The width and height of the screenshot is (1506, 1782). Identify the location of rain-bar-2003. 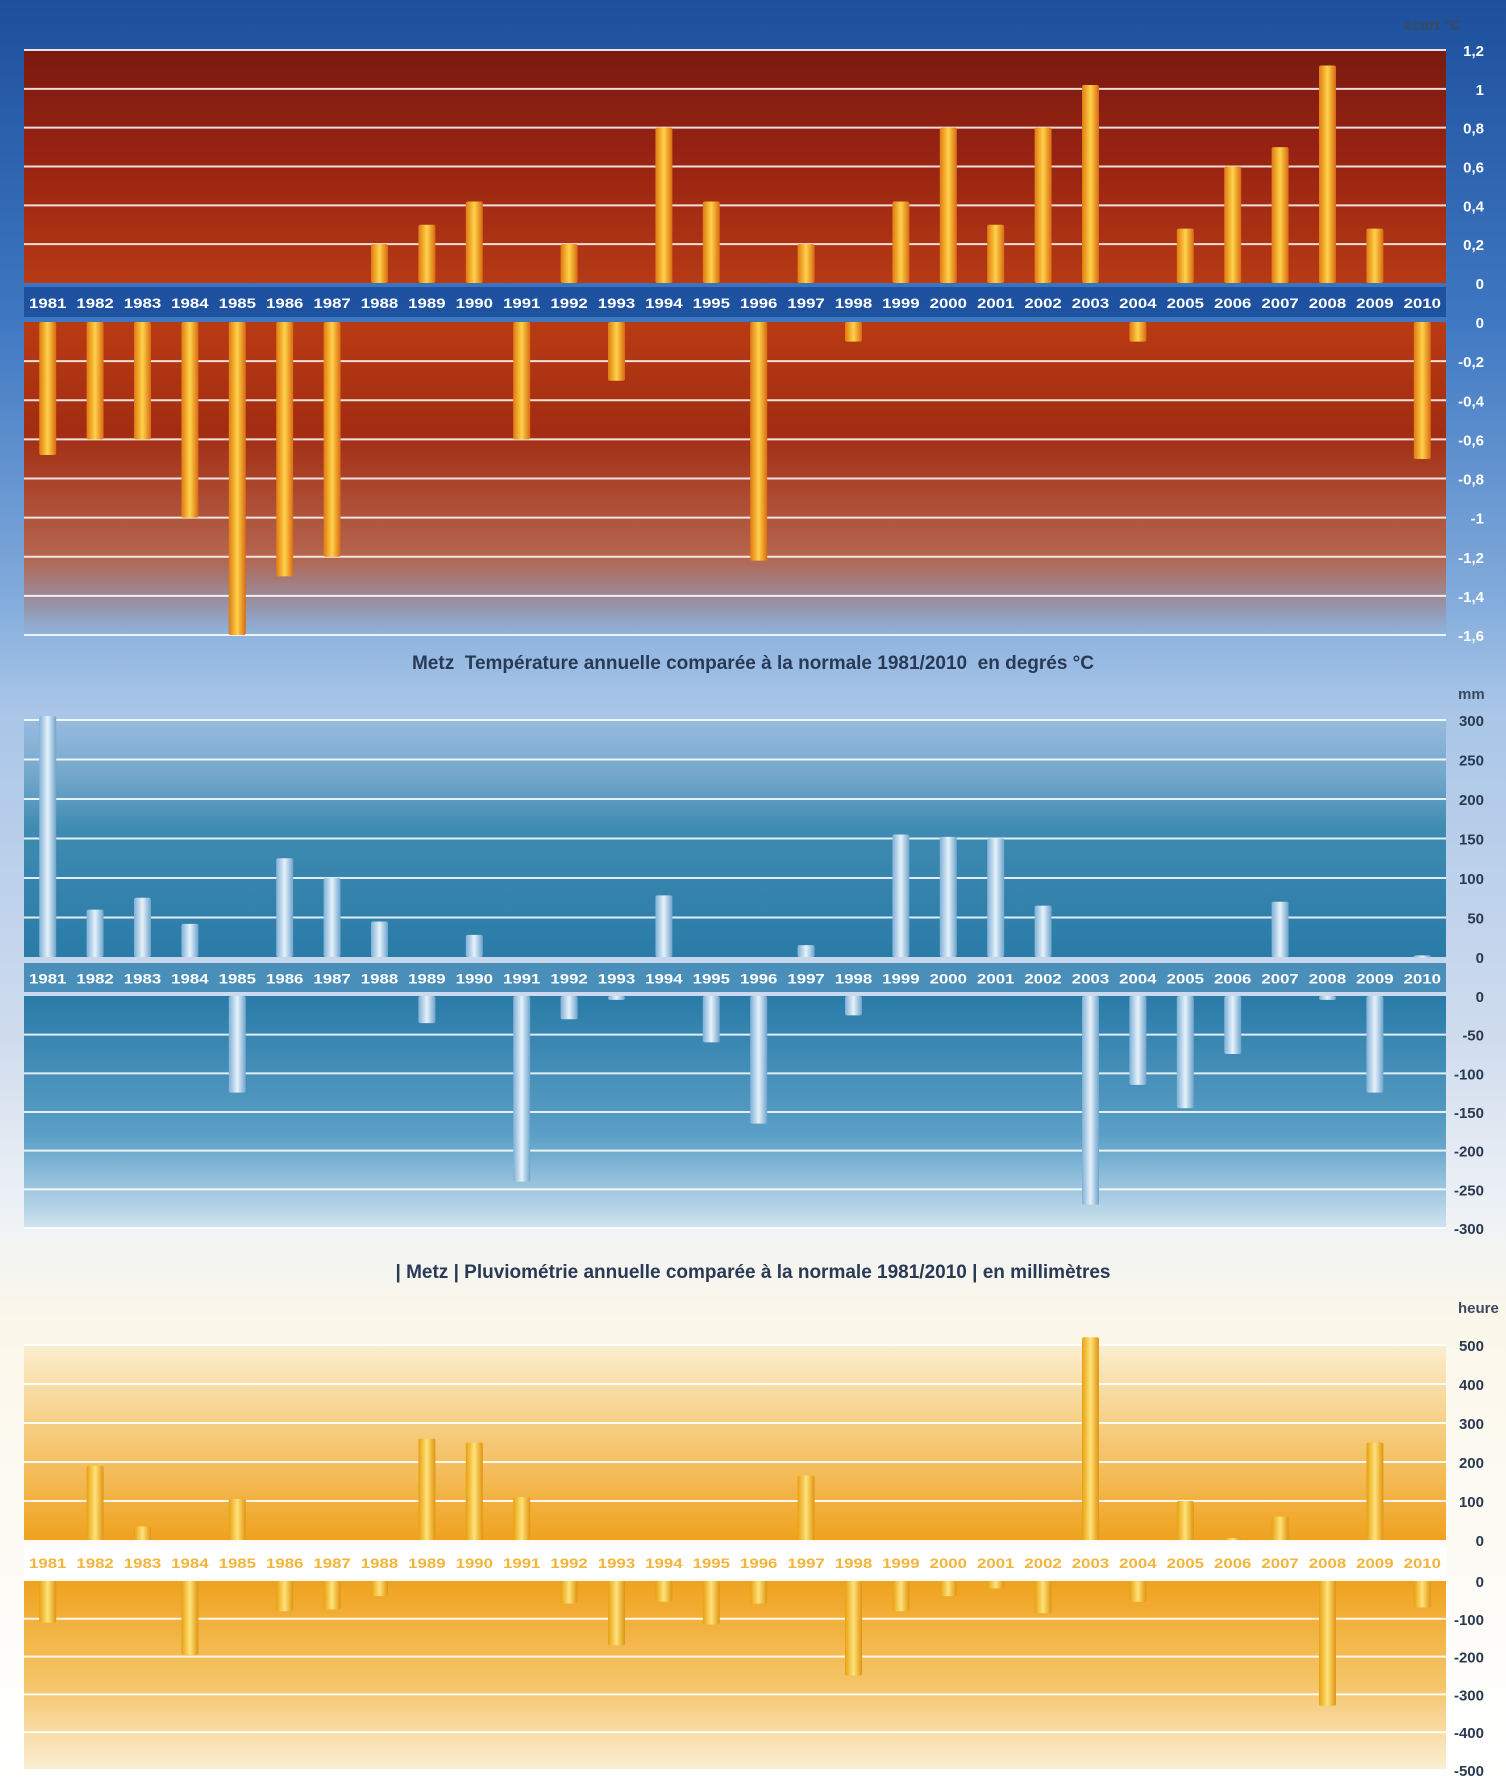
(1090, 1100).